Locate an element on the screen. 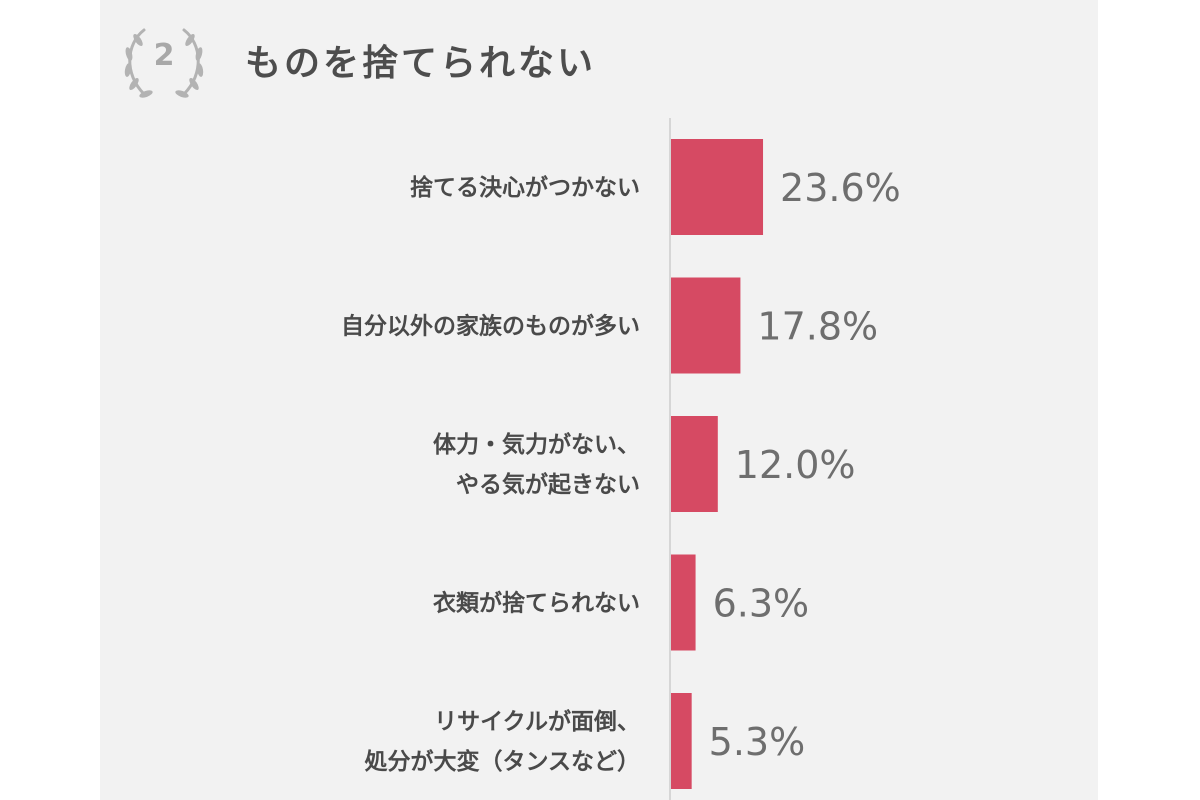 The image size is (1200, 800). laurel-wreath-icon is located at coordinates (164, 63).